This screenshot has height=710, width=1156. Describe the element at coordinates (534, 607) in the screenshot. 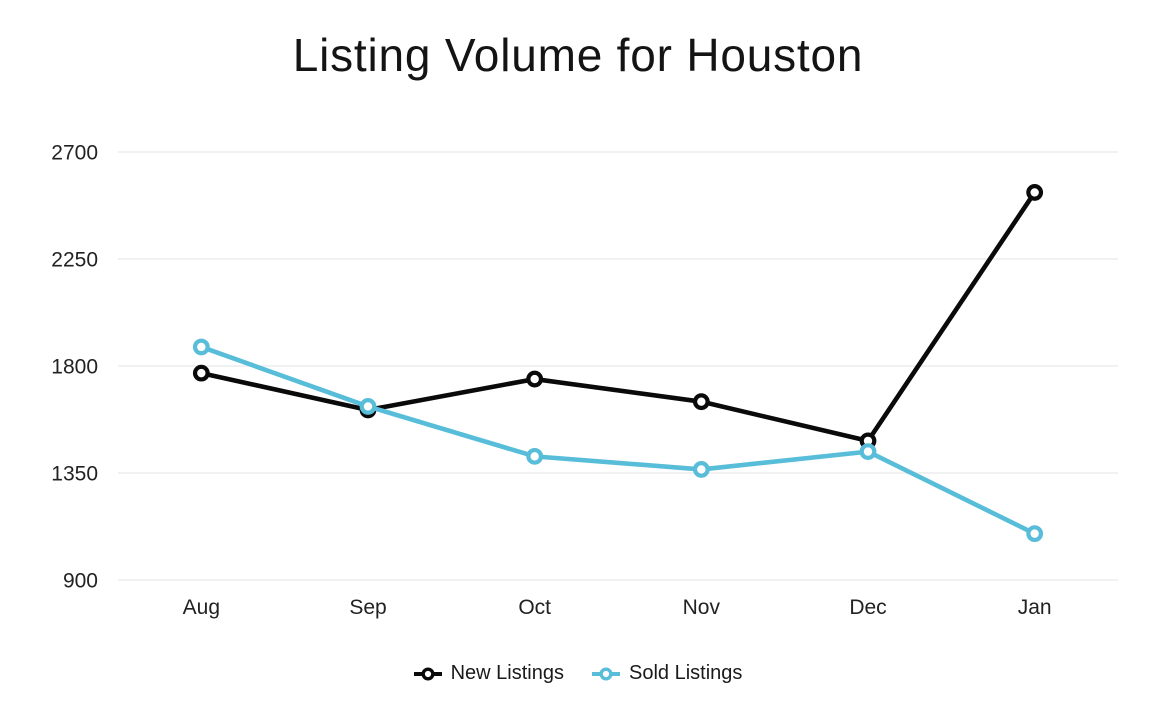

I see `x-tick-label: Oct` at that location.